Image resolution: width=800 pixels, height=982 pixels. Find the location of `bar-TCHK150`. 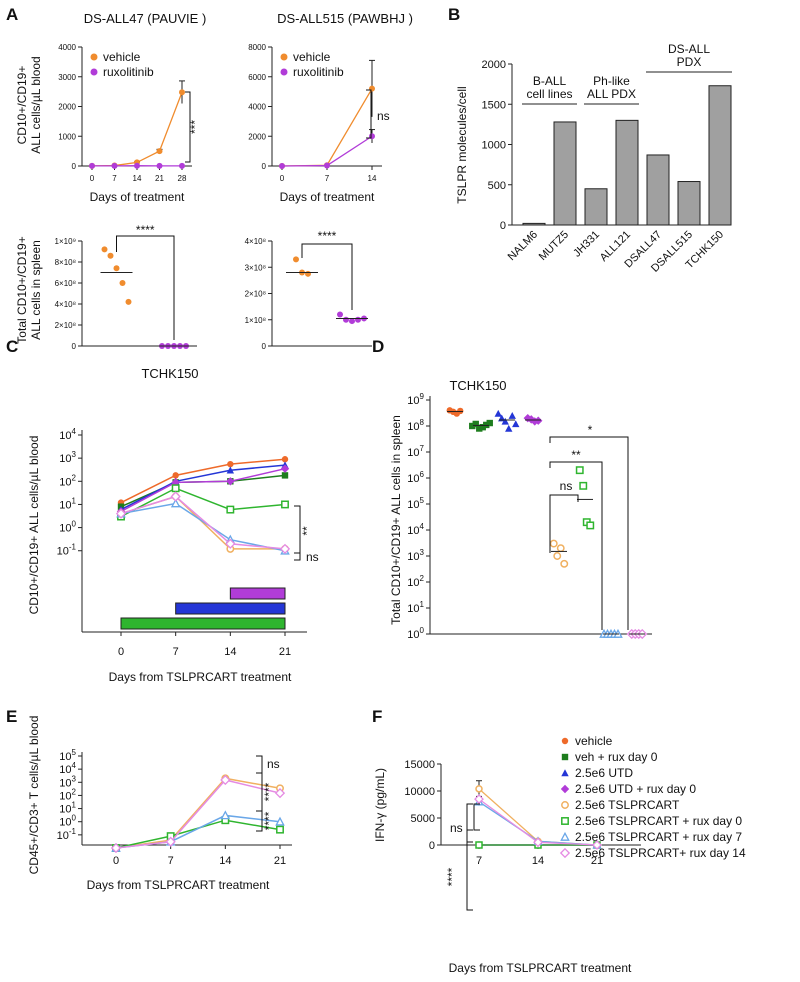

bar-TCHK150 is located at coordinates (720, 155).